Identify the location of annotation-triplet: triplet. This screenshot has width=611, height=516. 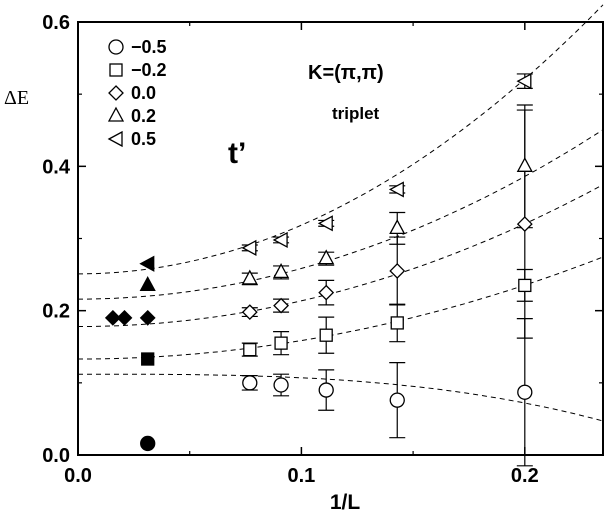
(356, 113).